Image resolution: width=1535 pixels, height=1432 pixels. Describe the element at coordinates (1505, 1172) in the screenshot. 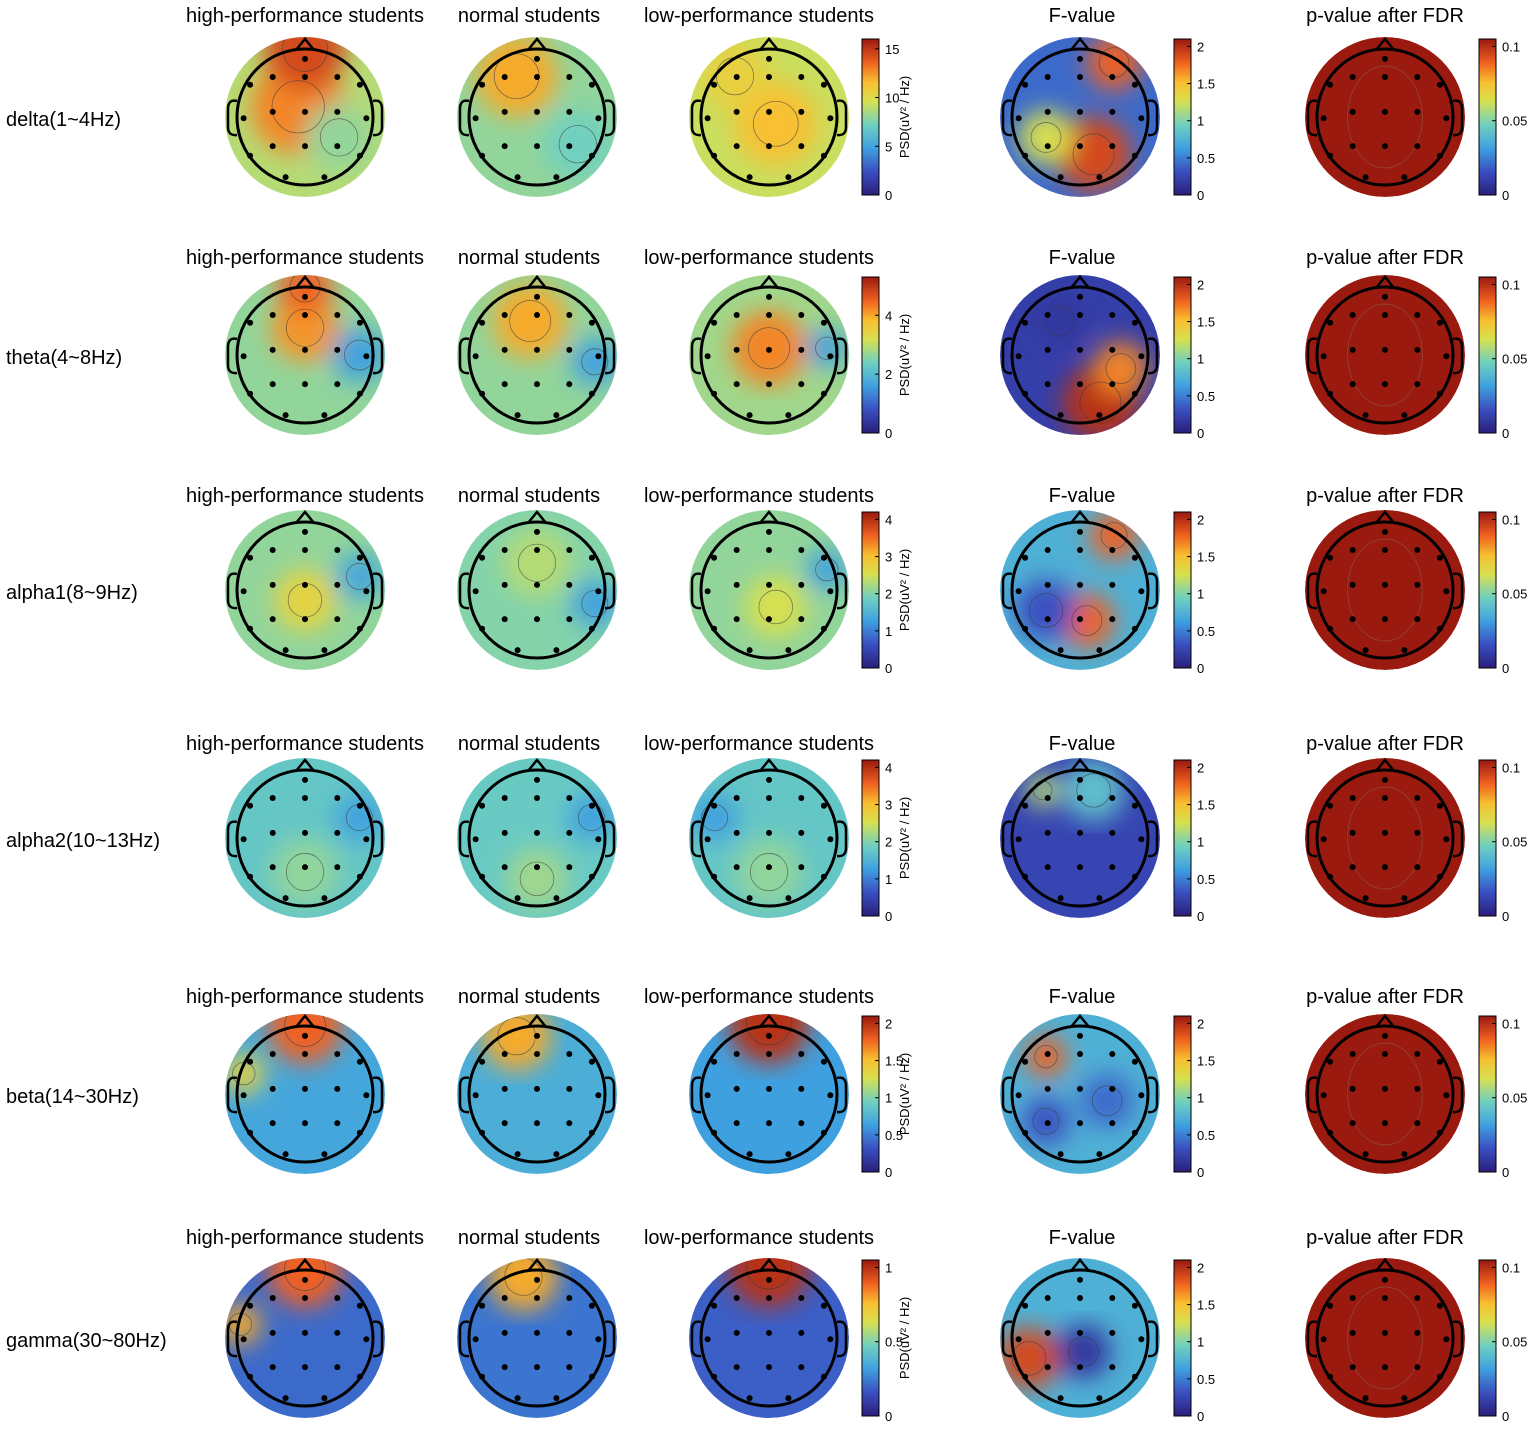

I see `colorbar-tick: 0` at that location.